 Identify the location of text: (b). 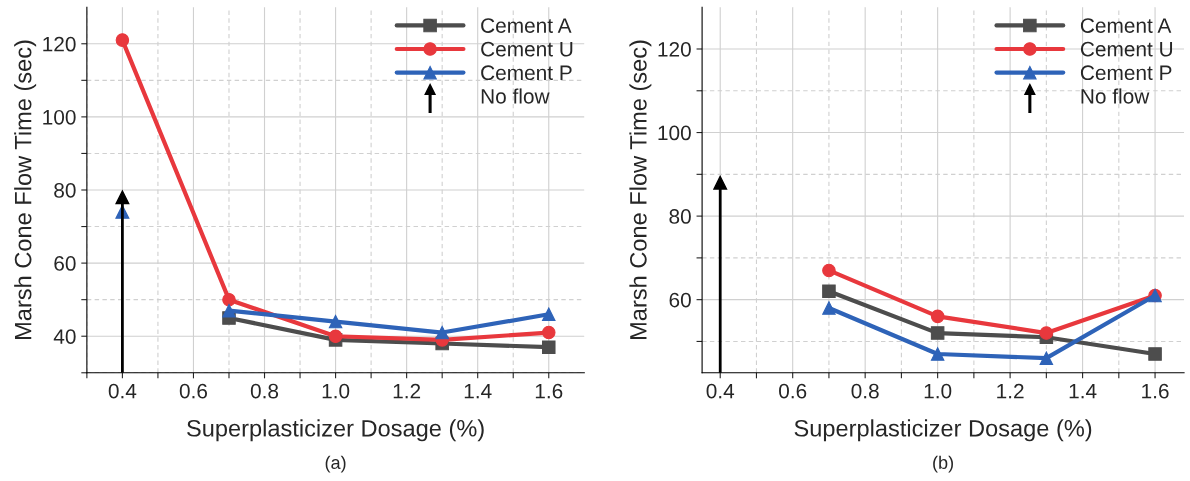
(943, 464).